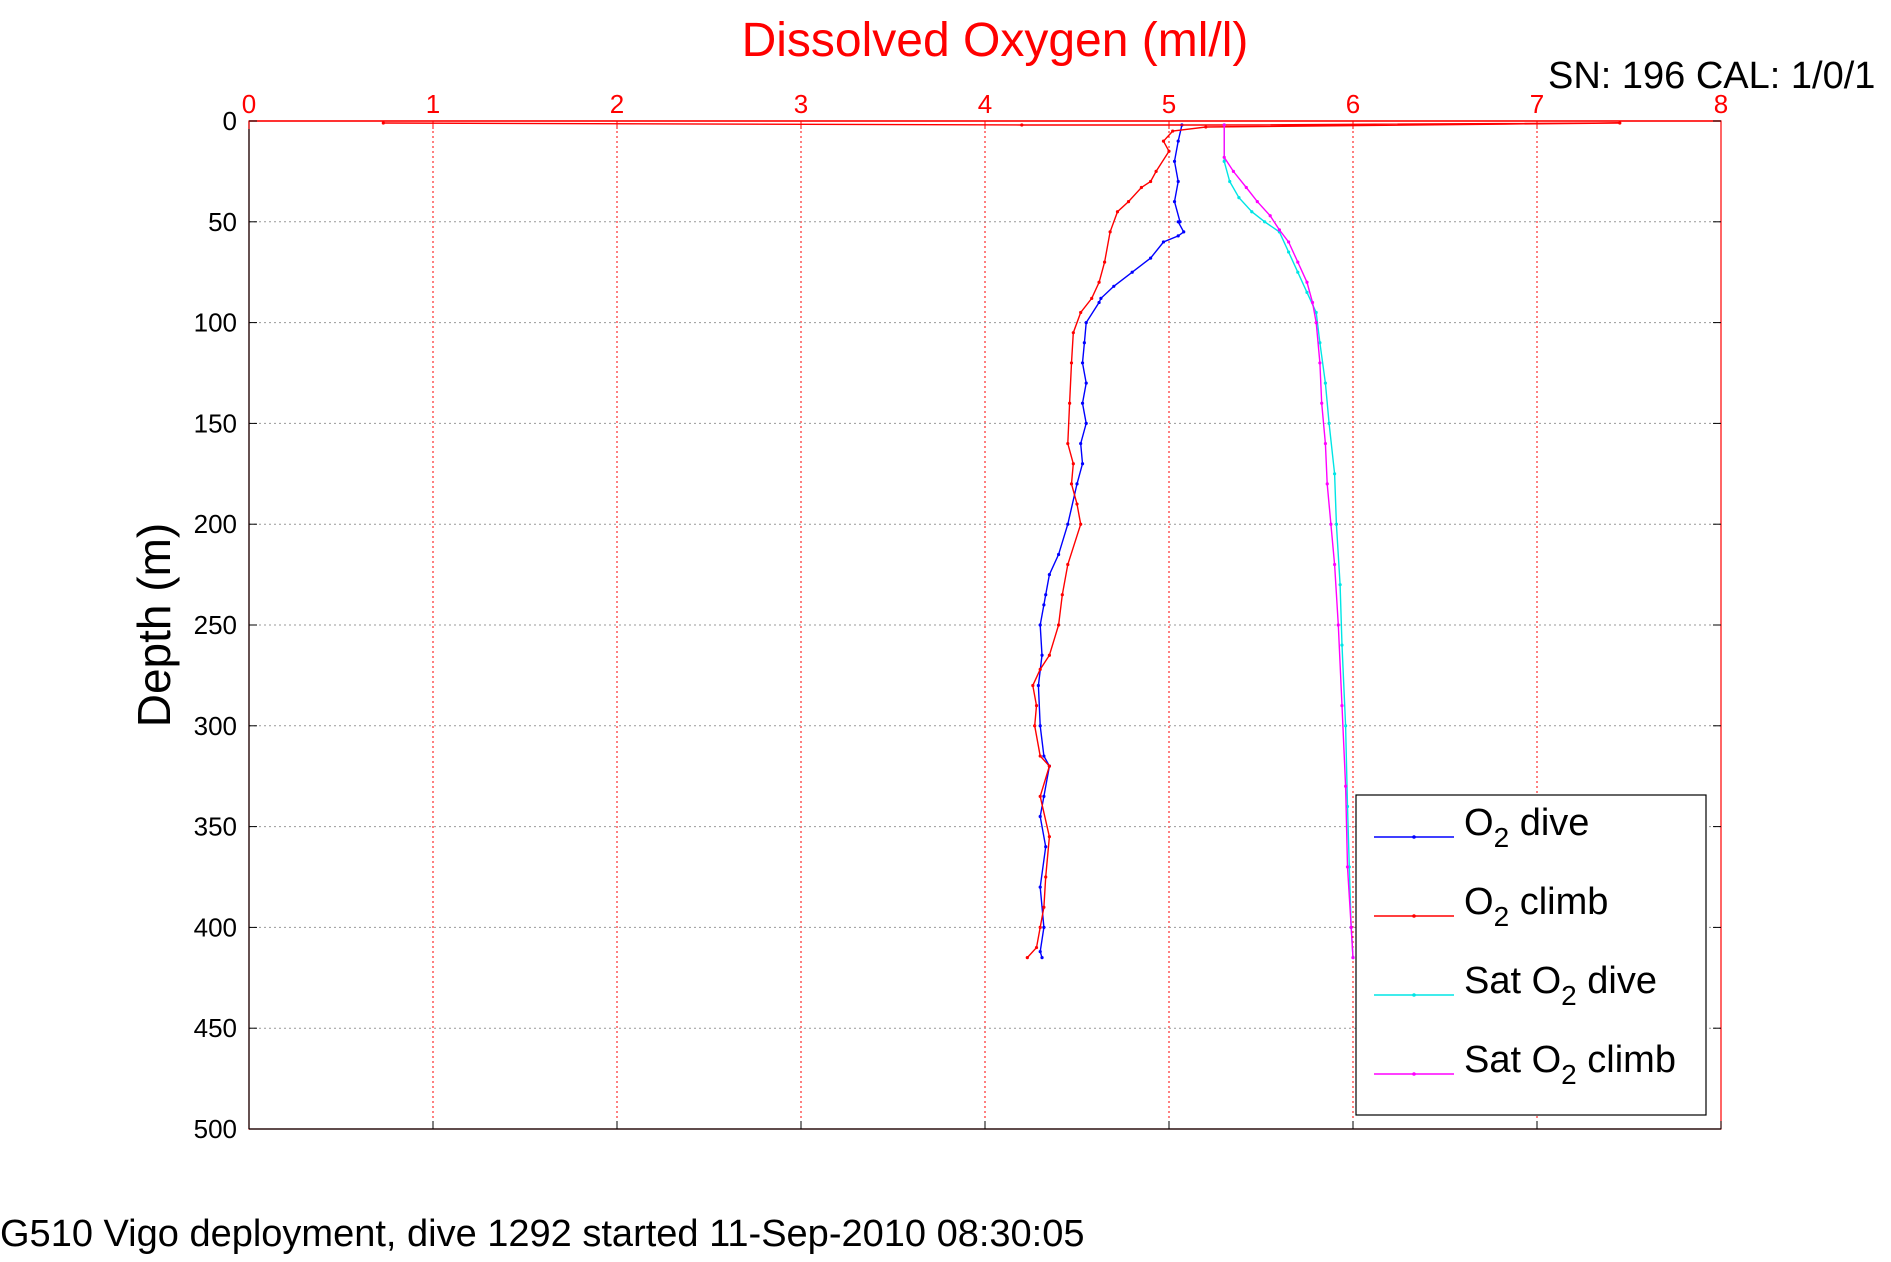 The image size is (1891, 1262). What do you see at coordinates (249, 104) in the screenshot?
I see `x-tick-label: 0` at bounding box center [249, 104].